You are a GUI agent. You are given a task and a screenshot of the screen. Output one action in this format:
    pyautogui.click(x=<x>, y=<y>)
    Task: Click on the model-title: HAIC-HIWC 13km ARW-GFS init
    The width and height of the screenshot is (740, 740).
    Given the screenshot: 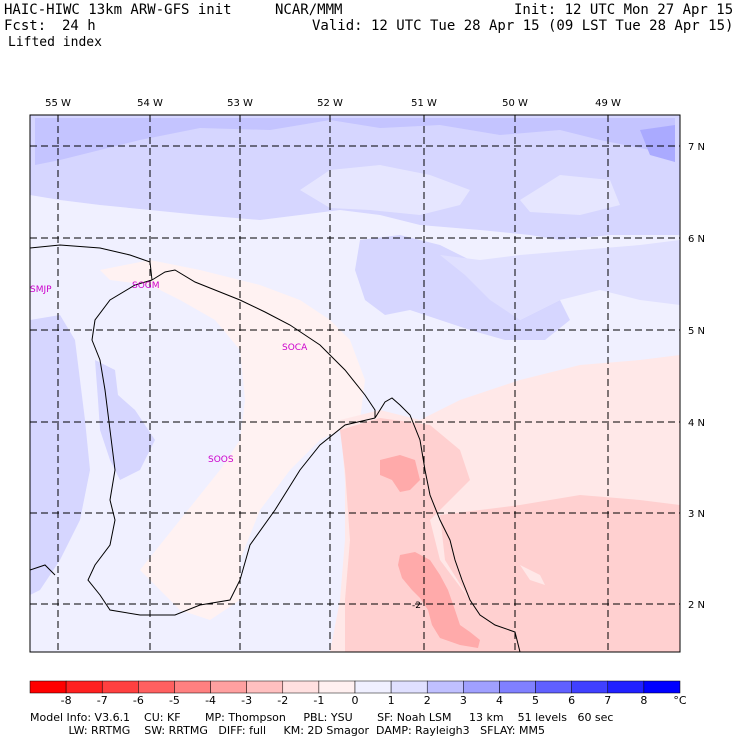 What is the action you would take?
    pyautogui.click(x=118, y=10)
    